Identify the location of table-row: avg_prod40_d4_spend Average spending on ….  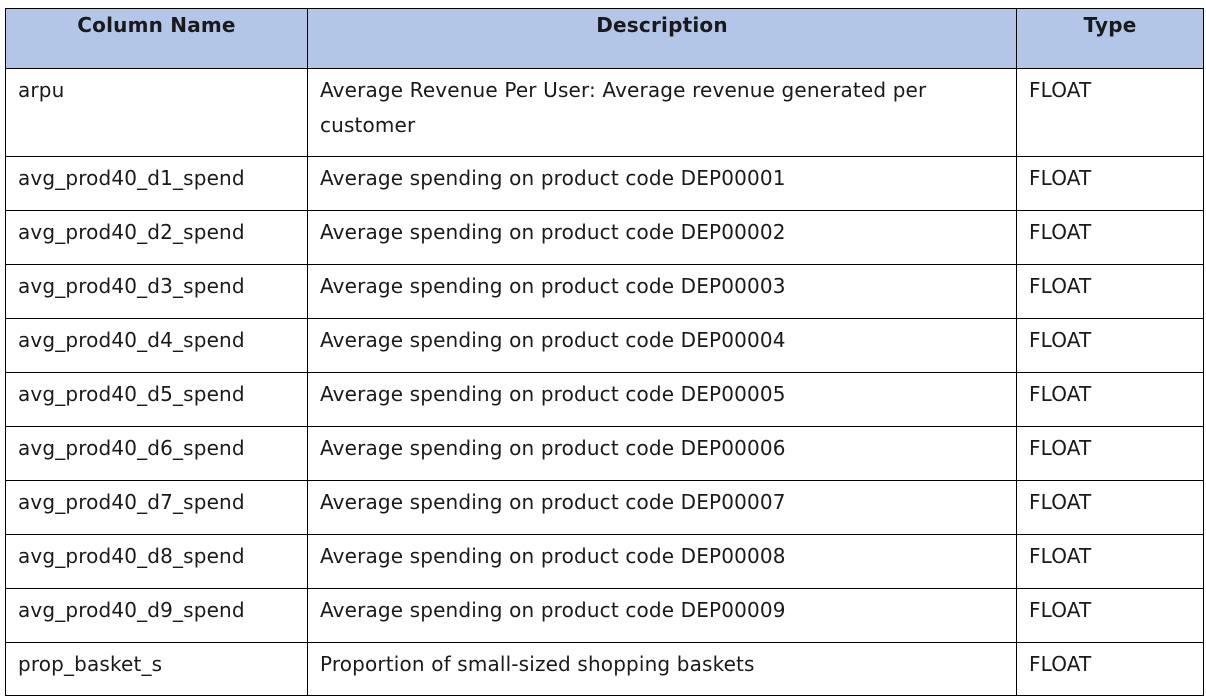
(604, 345).